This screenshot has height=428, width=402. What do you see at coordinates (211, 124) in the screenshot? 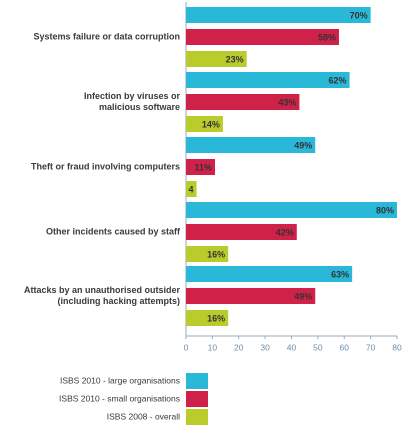
I see `value-label: 14%` at bounding box center [211, 124].